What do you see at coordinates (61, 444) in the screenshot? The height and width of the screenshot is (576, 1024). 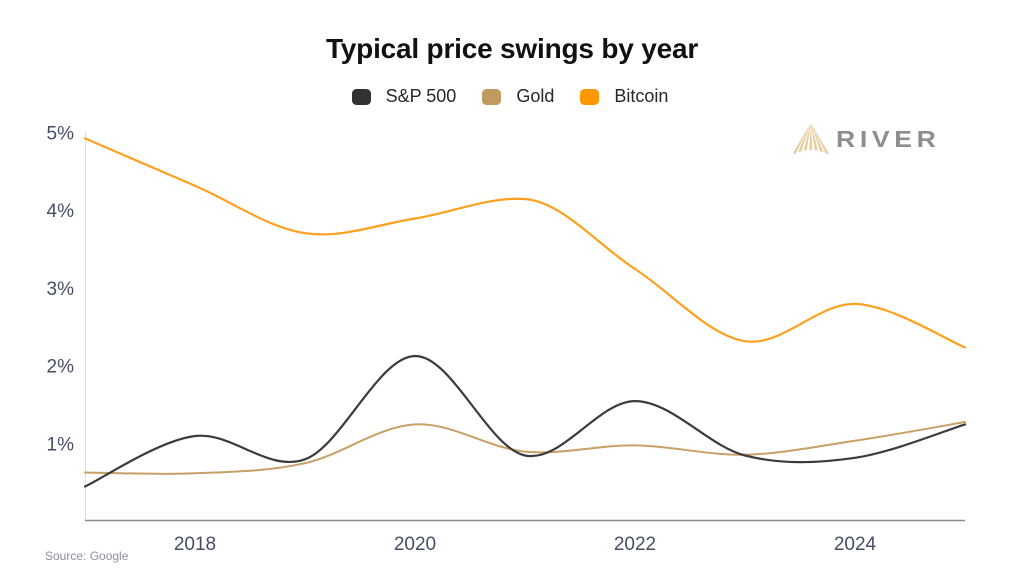 I see `svg-text: 1%` at bounding box center [61, 444].